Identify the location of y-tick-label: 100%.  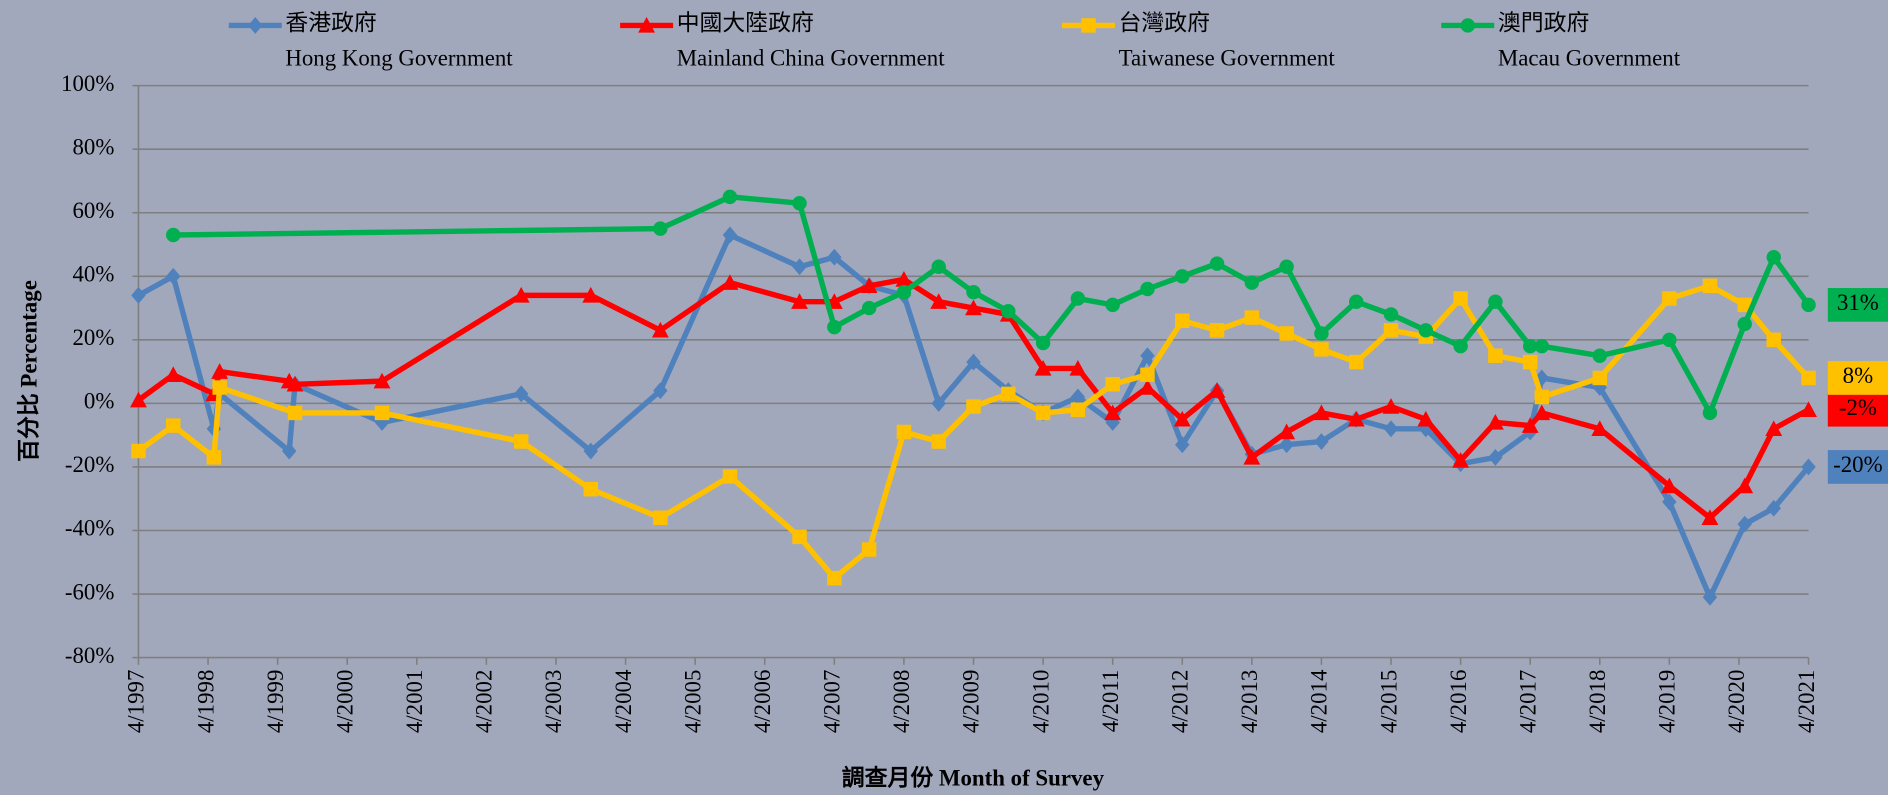
(87, 83).